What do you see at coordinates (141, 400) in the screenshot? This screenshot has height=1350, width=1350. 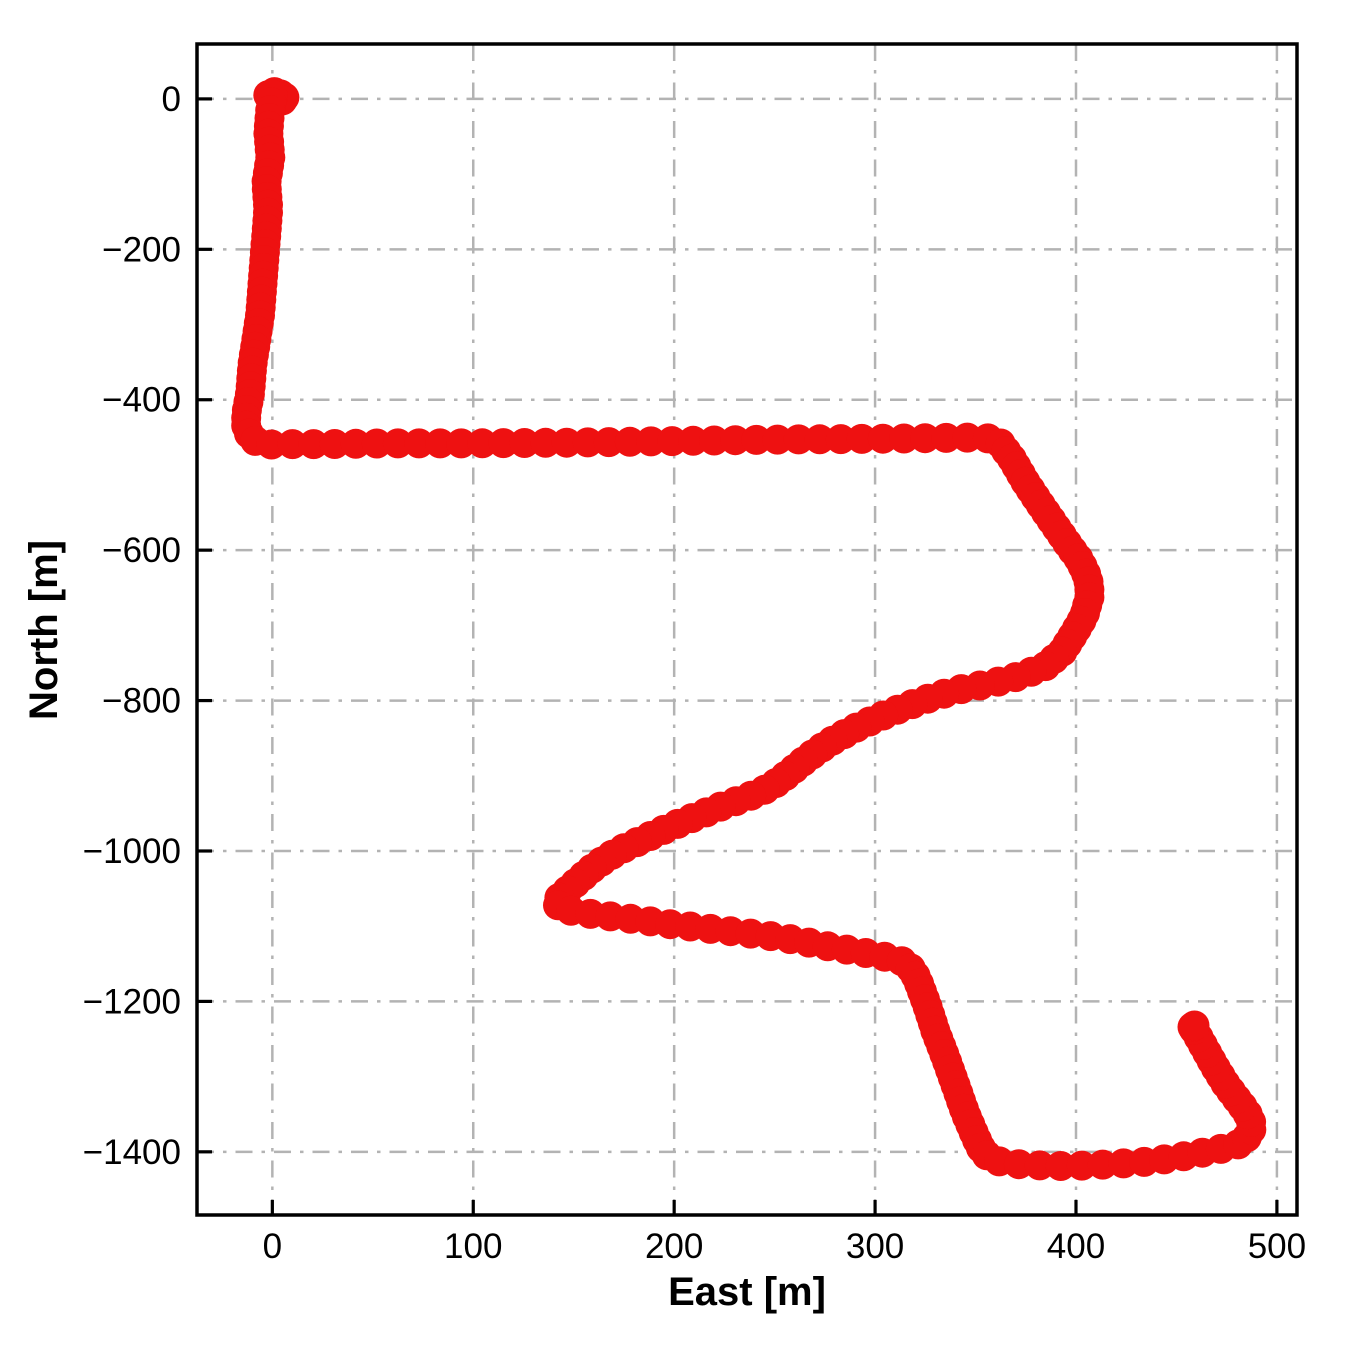 I see `y-tick-label: −400` at bounding box center [141, 400].